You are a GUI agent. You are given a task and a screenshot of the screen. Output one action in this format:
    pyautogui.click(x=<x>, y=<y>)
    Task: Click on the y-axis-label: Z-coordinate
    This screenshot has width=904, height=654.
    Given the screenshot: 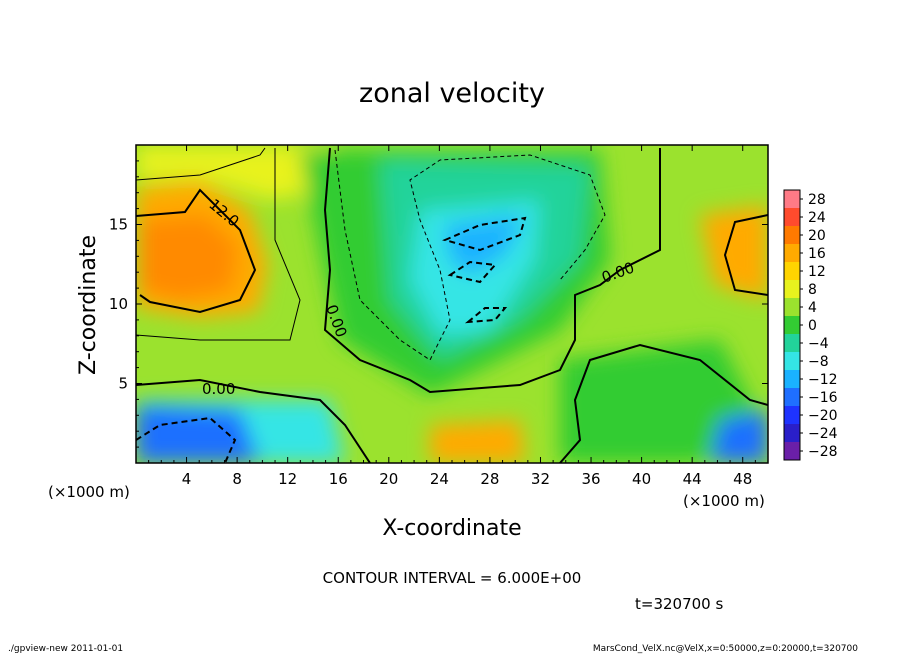 What is the action you would take?
    pyautogui.click(x=88, y=305)
    